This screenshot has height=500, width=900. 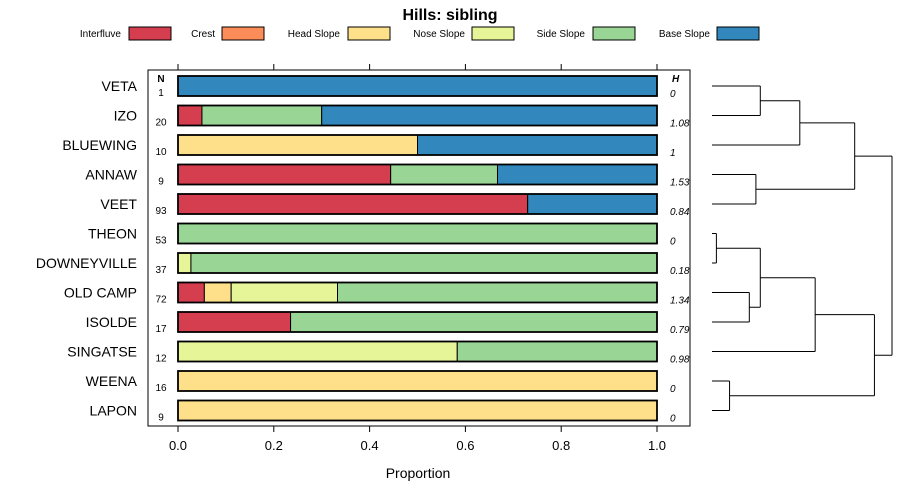 I want to click on n-value: 10, so click(x=161, y=152).